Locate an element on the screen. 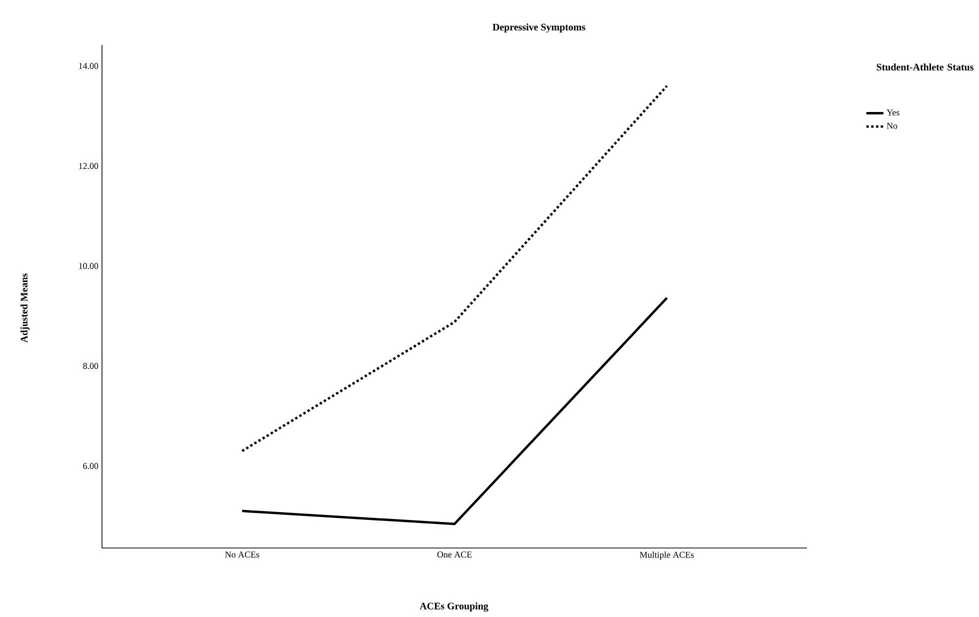 The image size is (979, 617). x-tick-label: No ACEs is located at coordinates (242, 555).